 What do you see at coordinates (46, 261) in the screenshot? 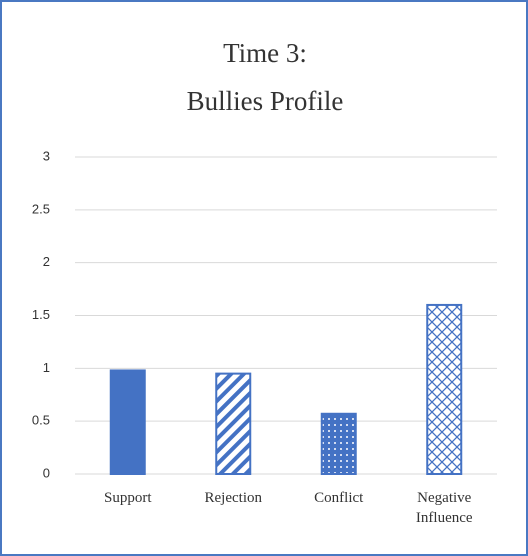
I see `y-tick-label: 2` at bounding box center [46, 261].